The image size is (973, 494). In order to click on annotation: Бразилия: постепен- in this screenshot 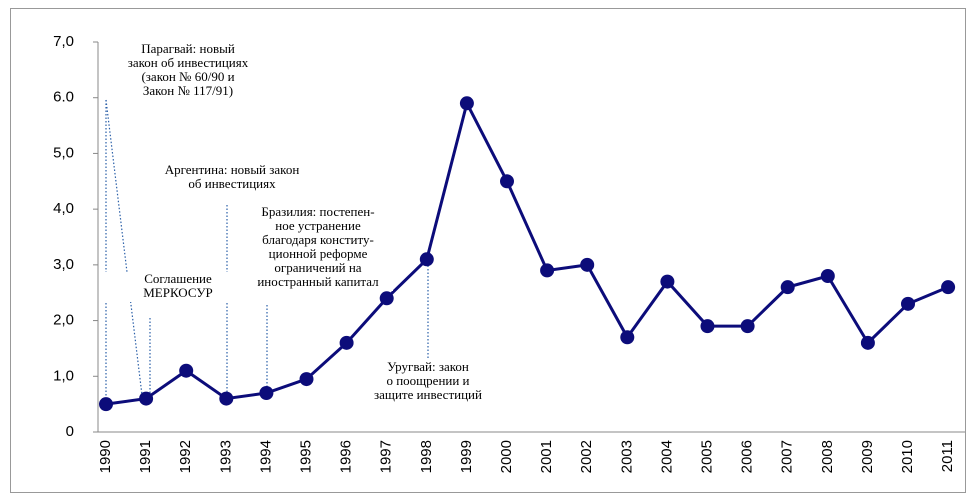, I will do `click(317, 211)`.